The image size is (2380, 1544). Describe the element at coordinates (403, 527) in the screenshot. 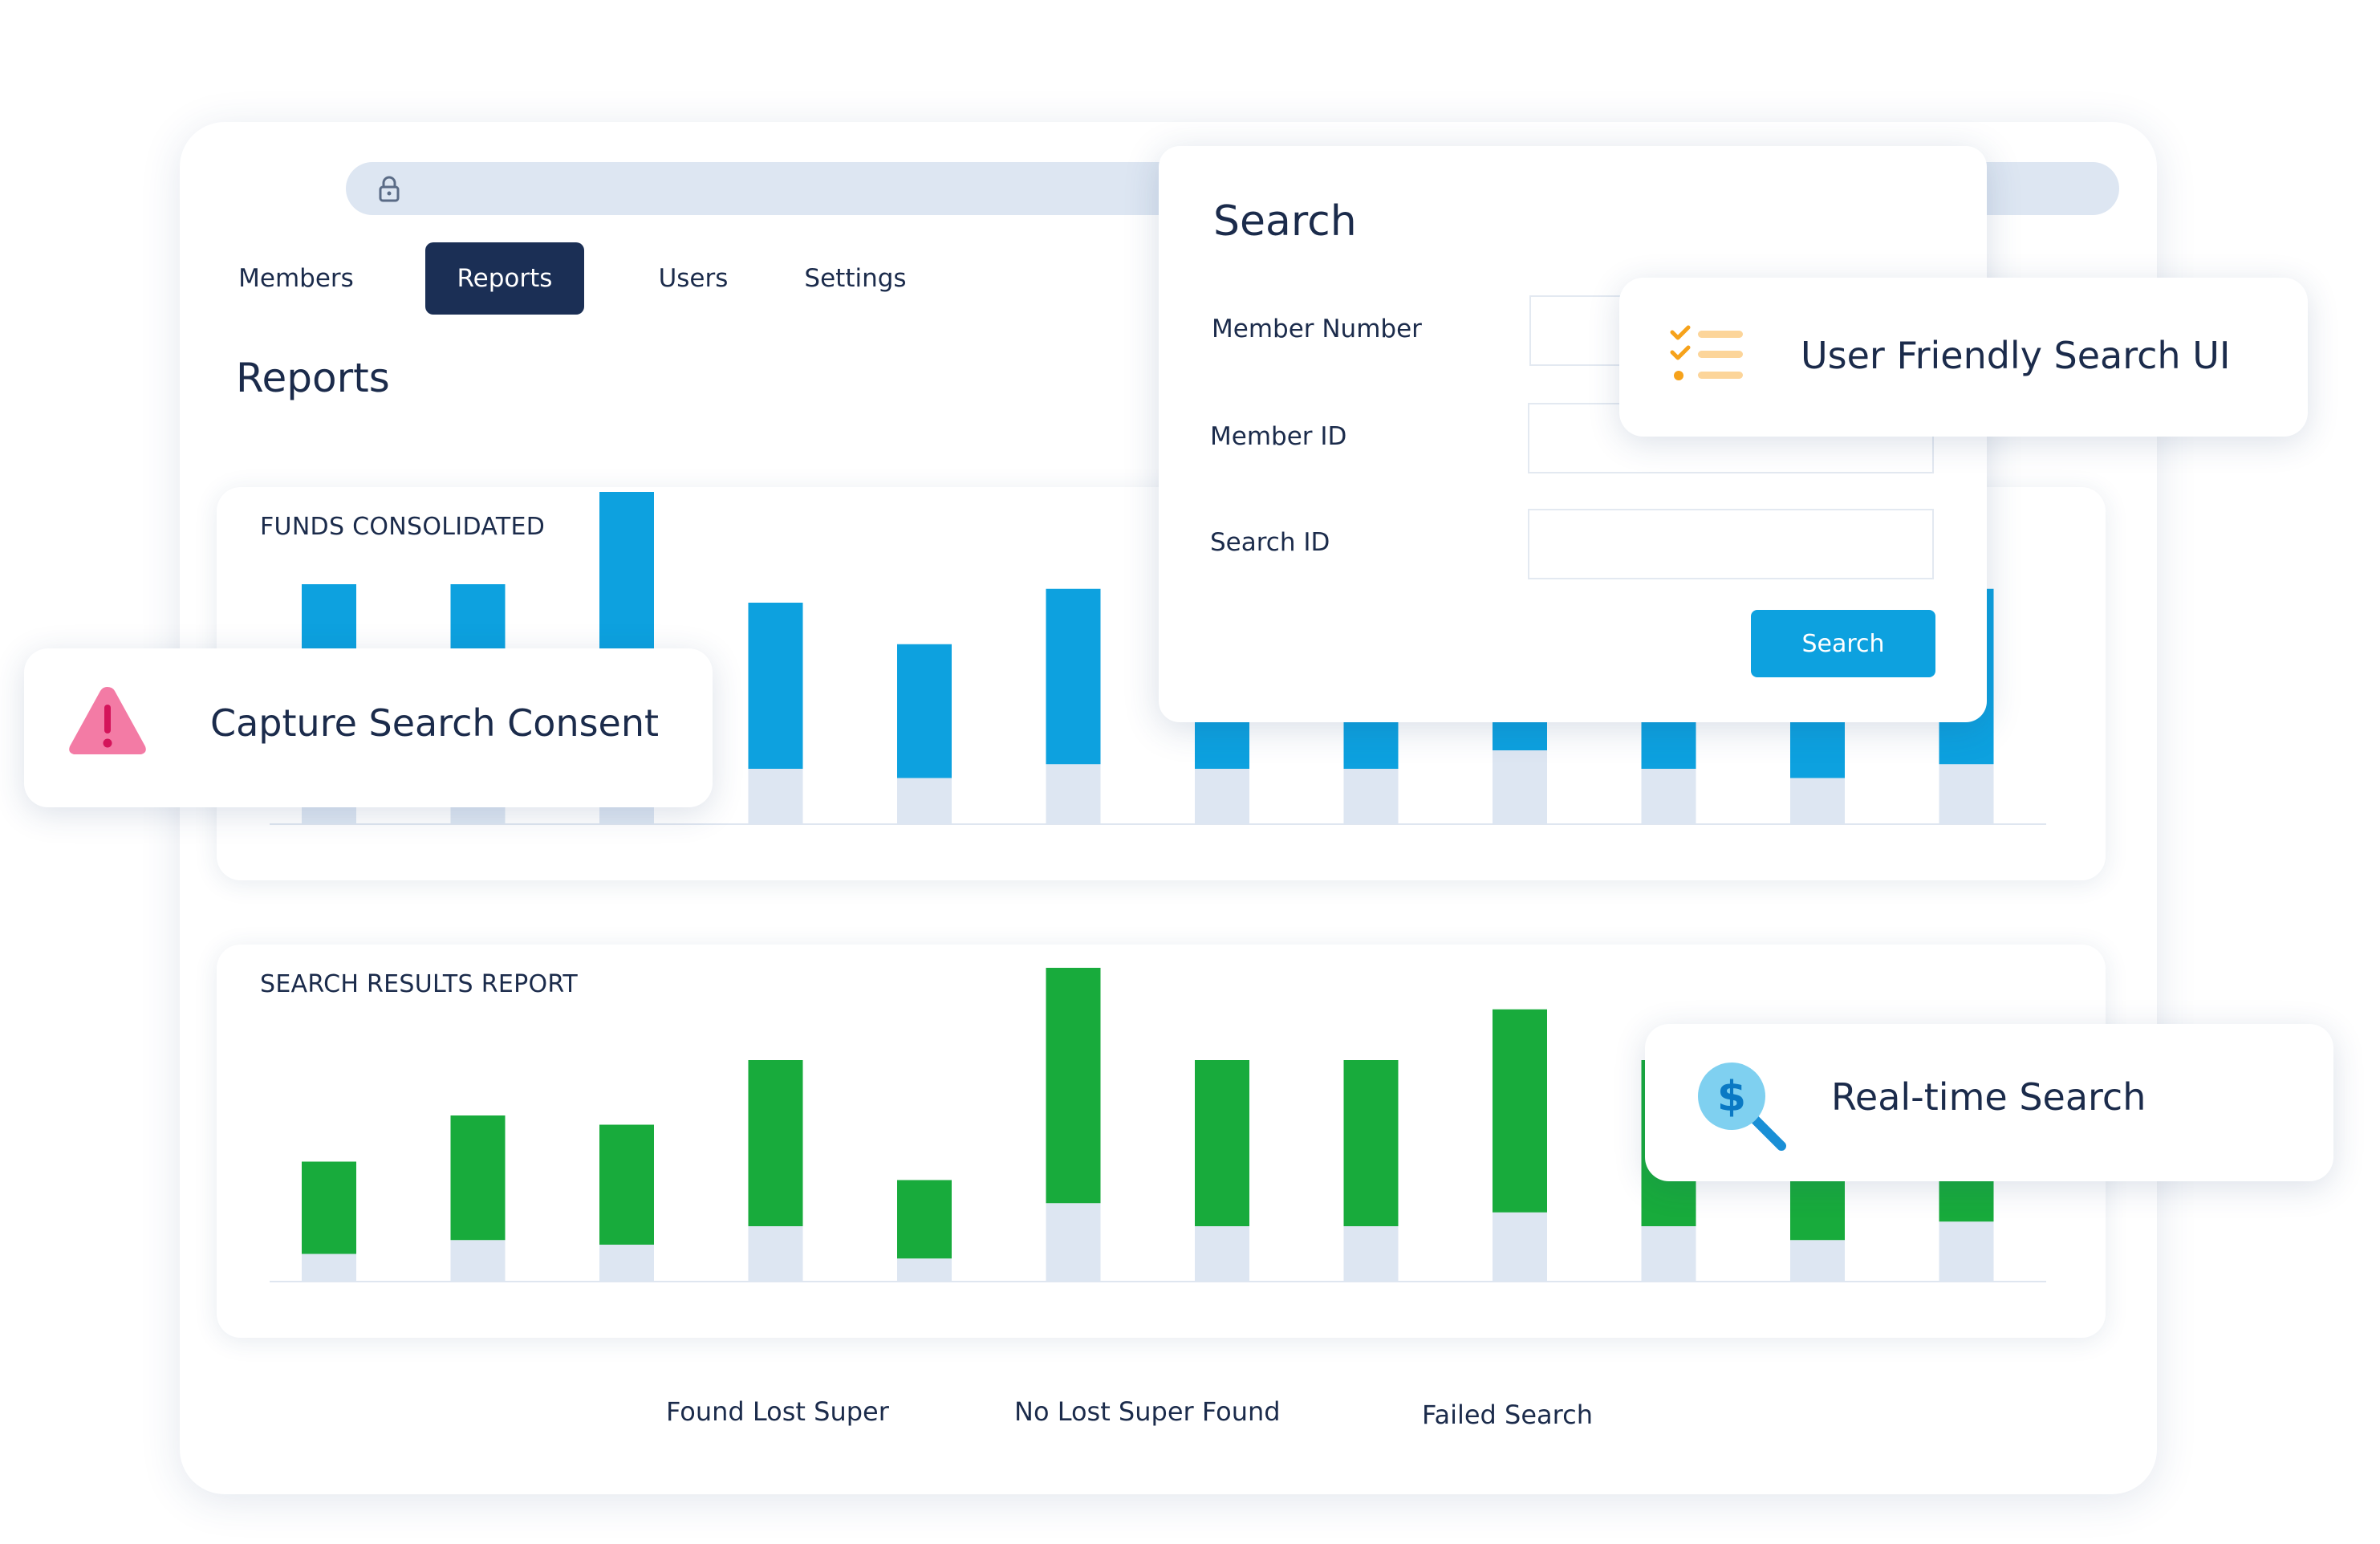

I see `funds-chart-title: FUNDS CONSOLIDATED` at that location.